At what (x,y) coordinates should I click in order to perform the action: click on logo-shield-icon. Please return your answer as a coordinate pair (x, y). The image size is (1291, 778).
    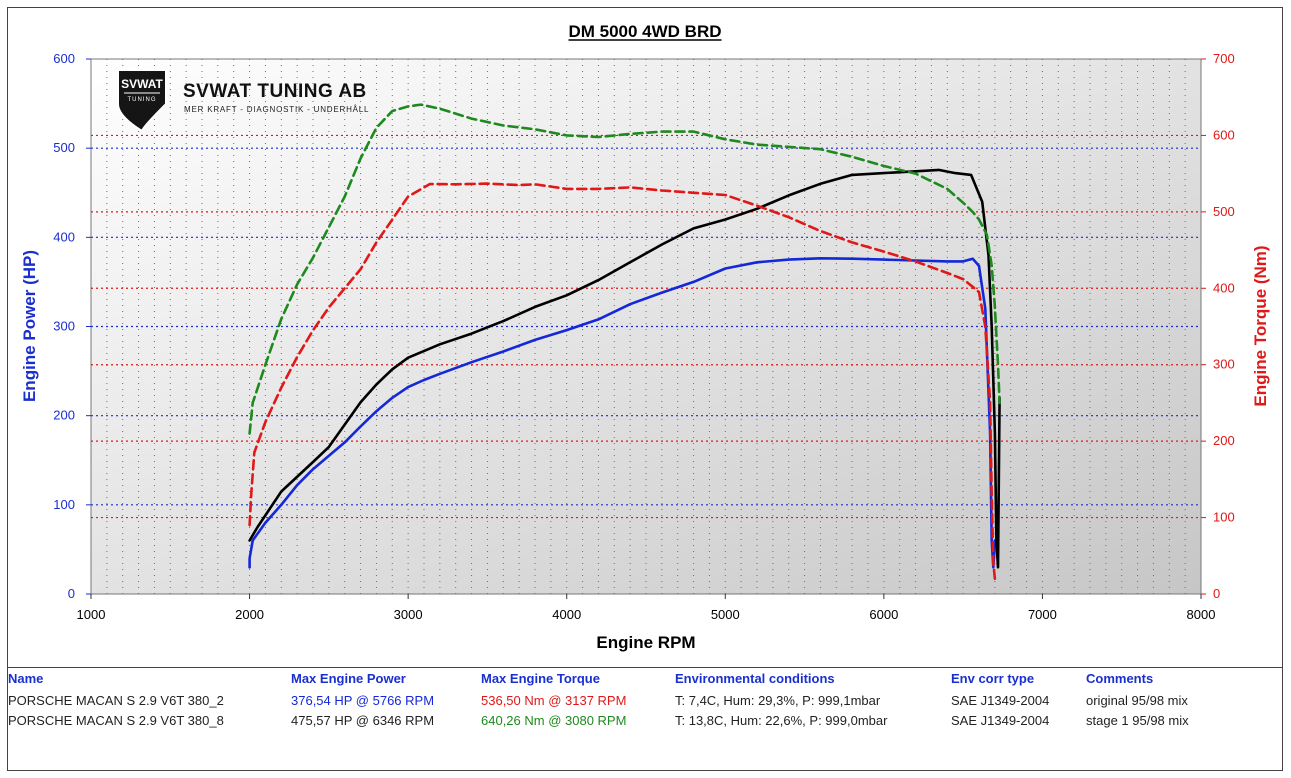
    Looking at the image, I should click on (142, 101).